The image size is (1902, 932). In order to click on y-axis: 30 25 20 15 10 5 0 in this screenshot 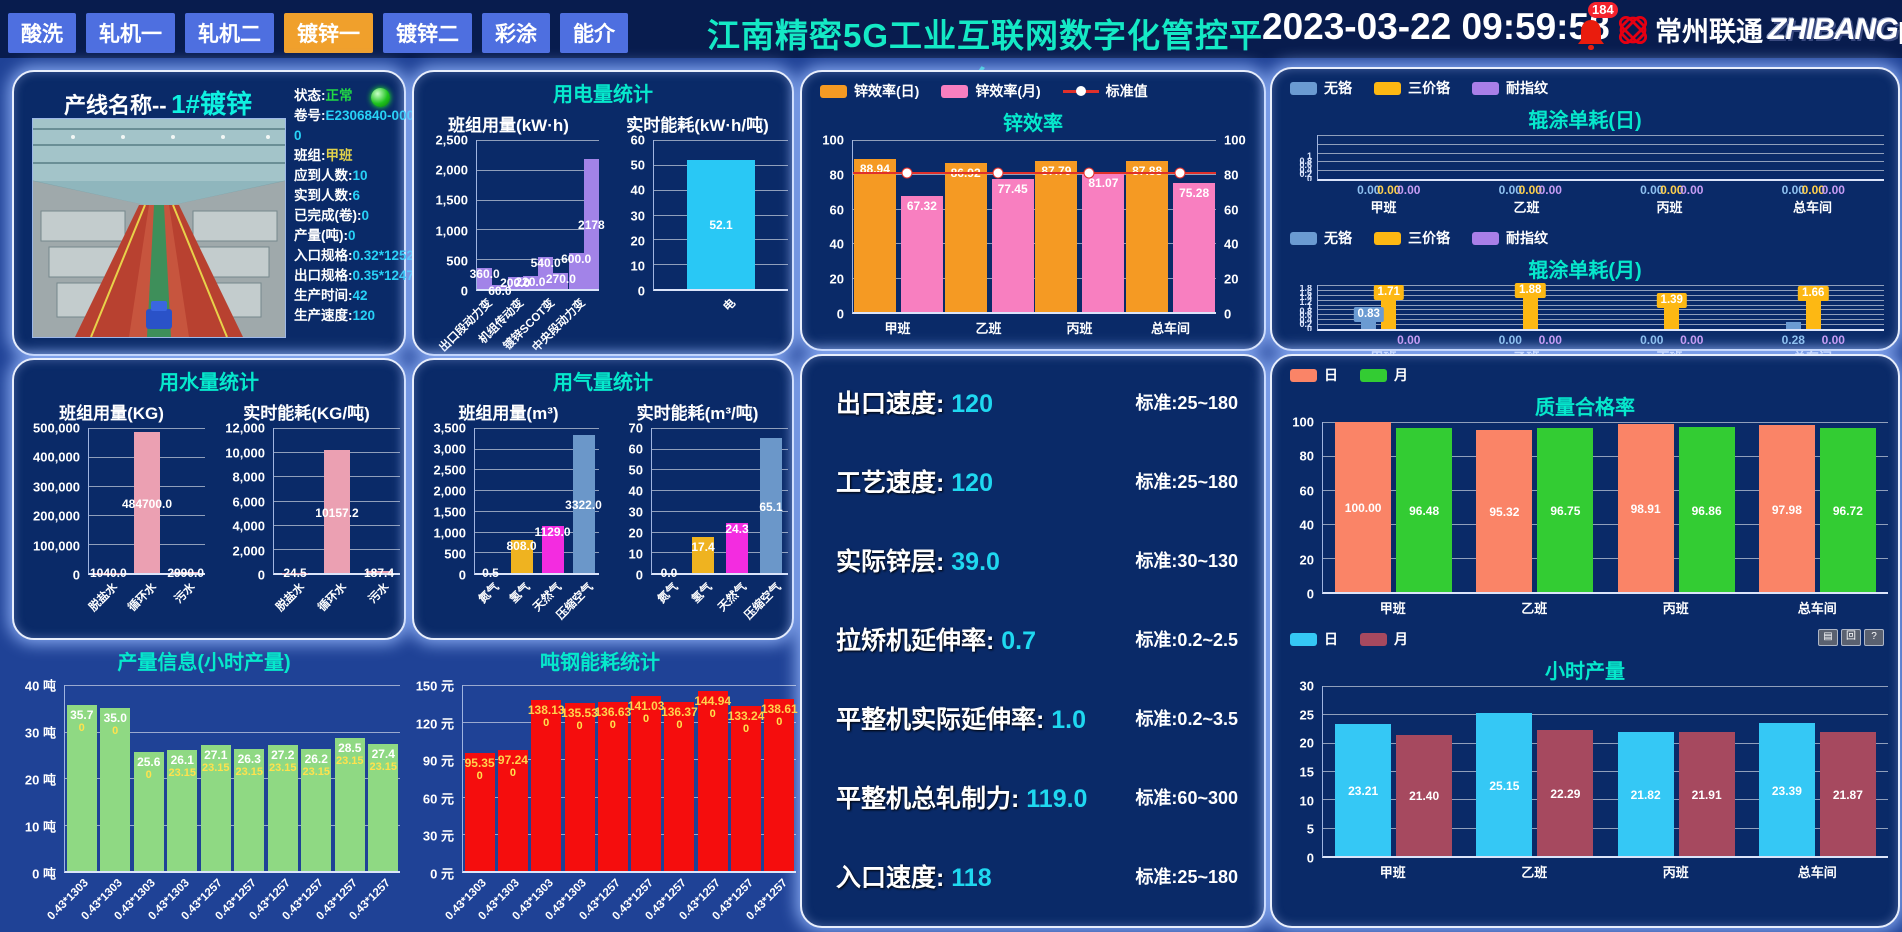, I will do `click(1299, 772)`.